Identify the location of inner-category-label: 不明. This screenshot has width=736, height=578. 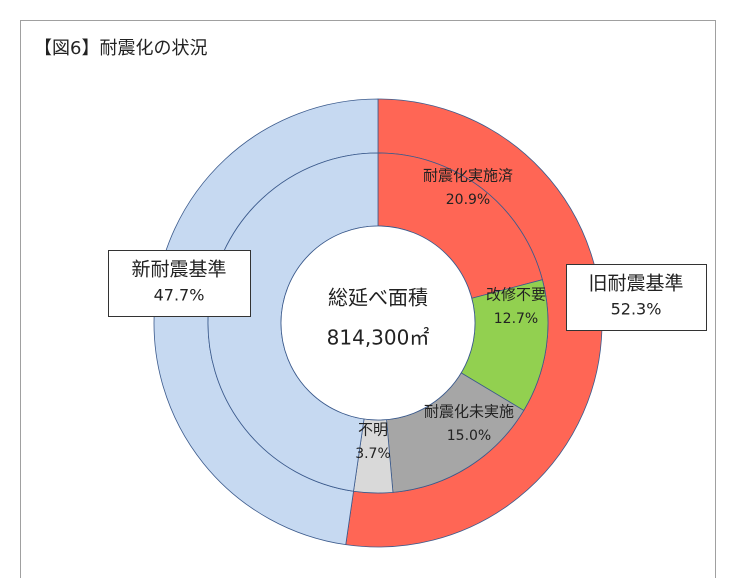
(373, 430).